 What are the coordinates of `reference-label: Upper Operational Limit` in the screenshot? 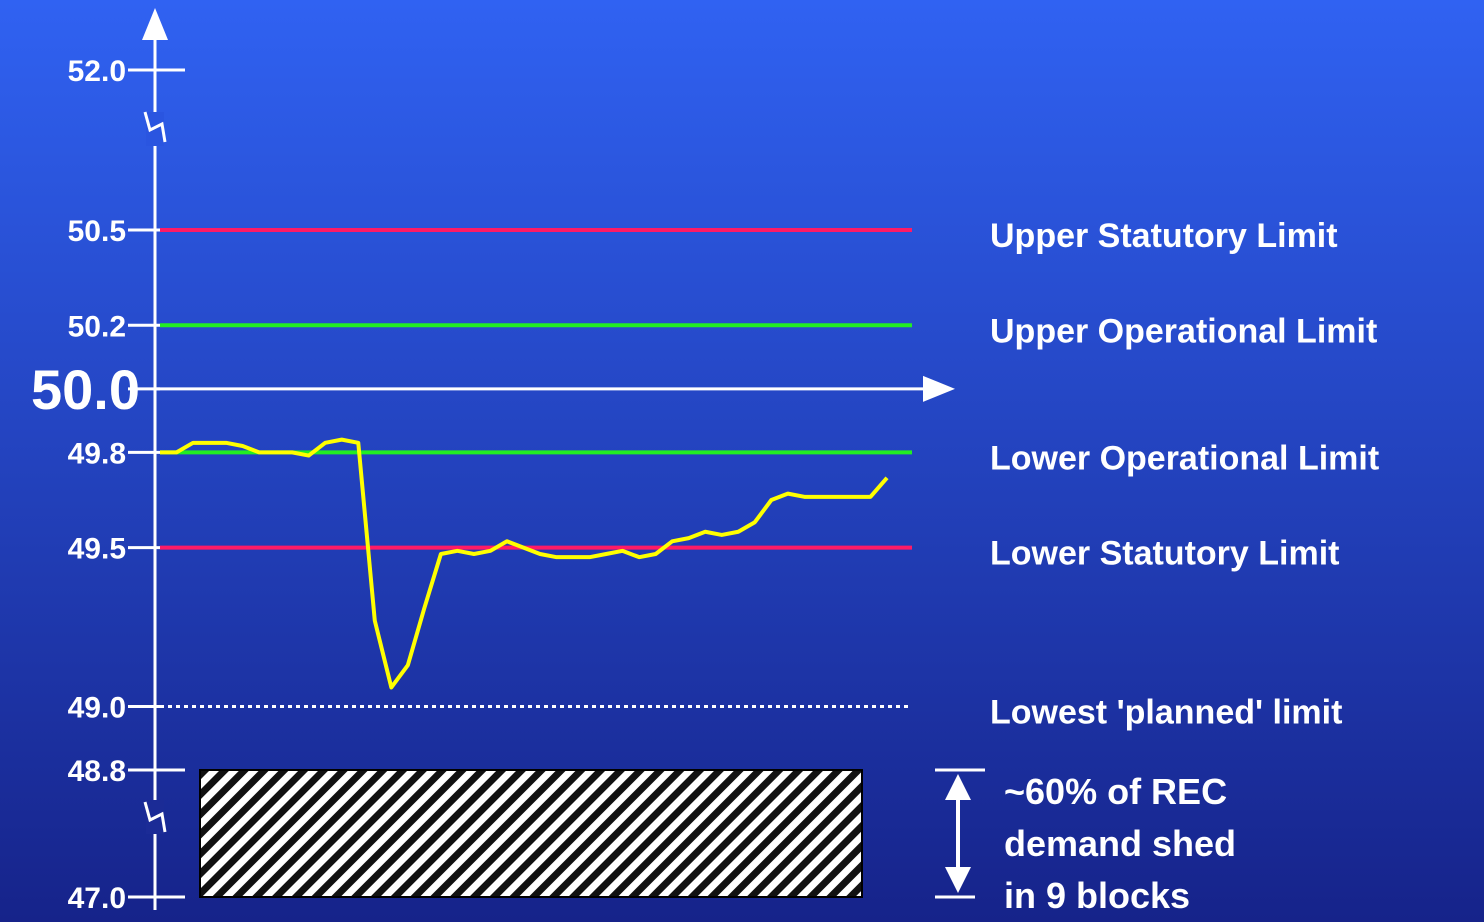 It's located at (1183, 331).